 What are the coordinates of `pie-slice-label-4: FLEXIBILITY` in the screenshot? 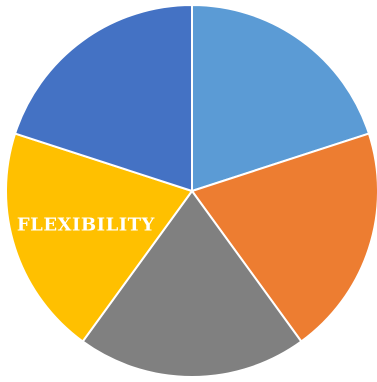 It's located at (86, 225).